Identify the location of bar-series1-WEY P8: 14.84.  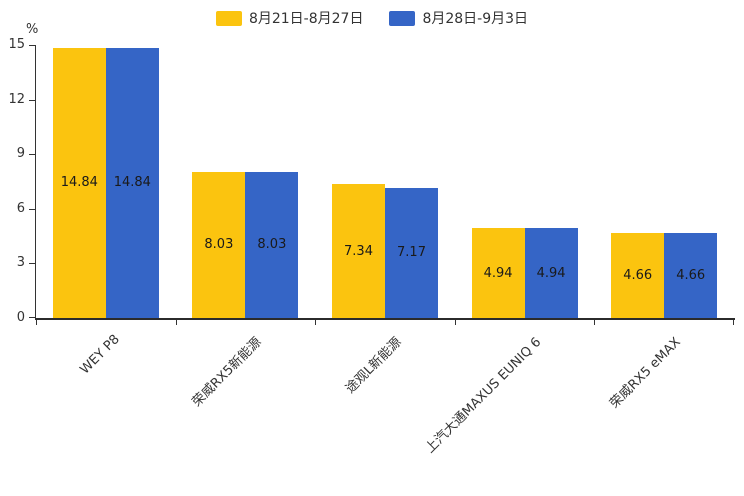
(79, 182).